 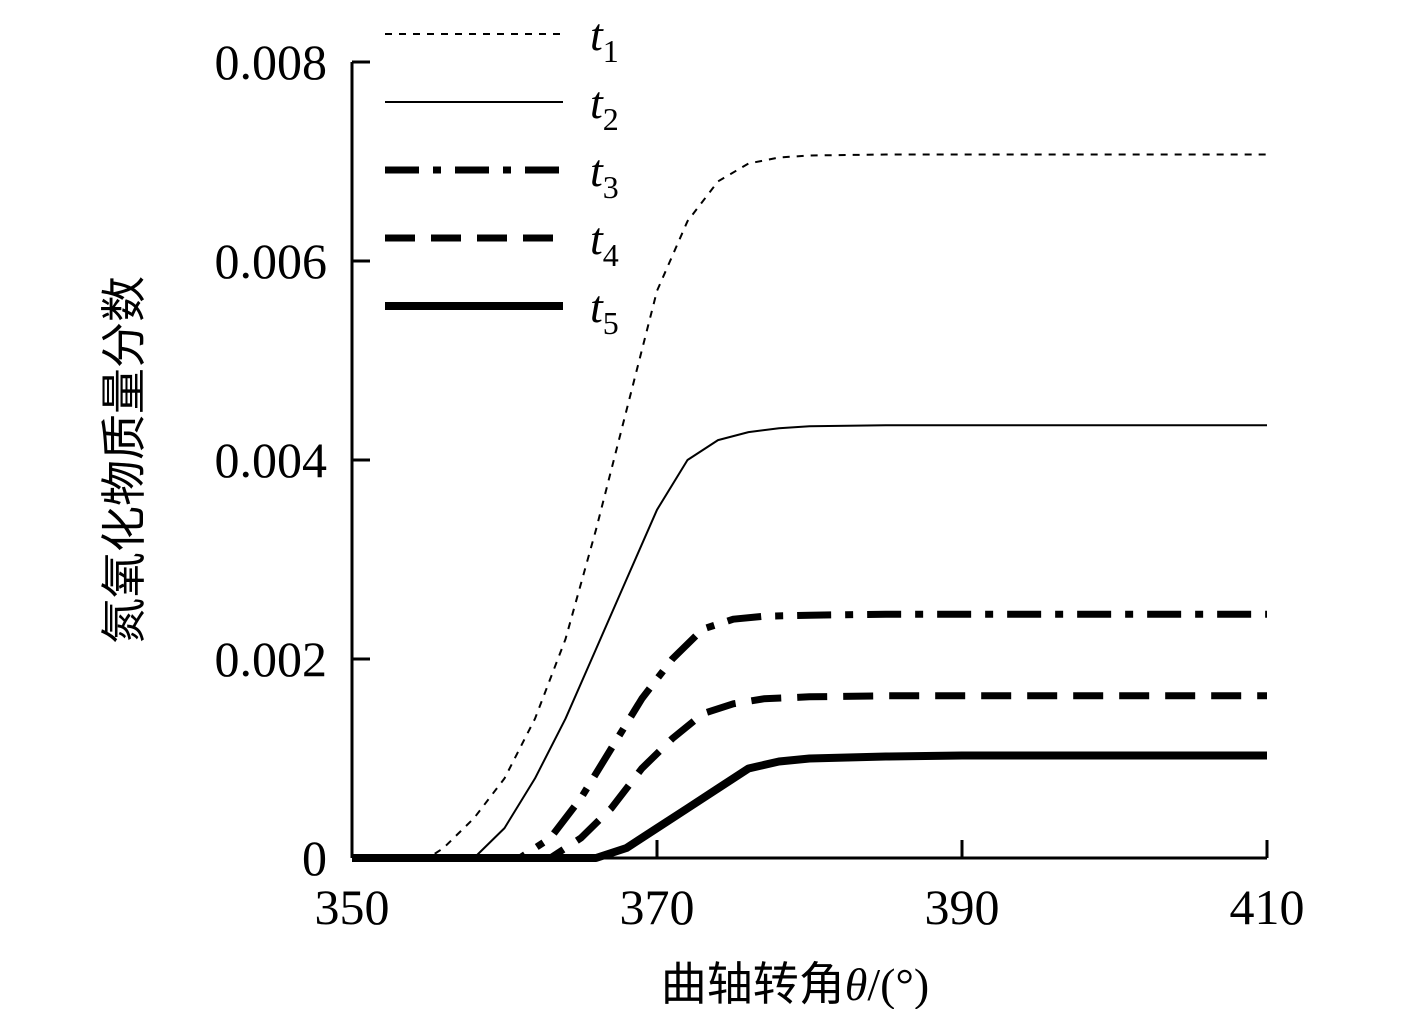 I want to click on x-axis-title: 曲轴转角θ/(°), so click(x=795, y=983).